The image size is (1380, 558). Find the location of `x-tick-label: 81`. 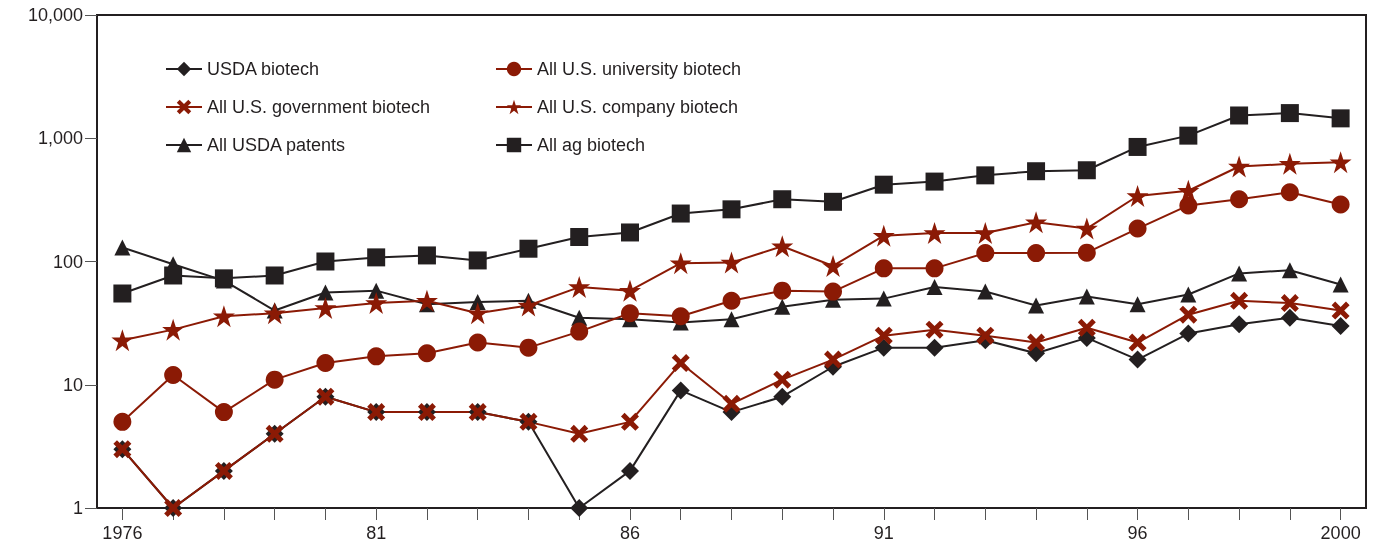

x-tick-label: 81 is located at coordinates (376, 533).